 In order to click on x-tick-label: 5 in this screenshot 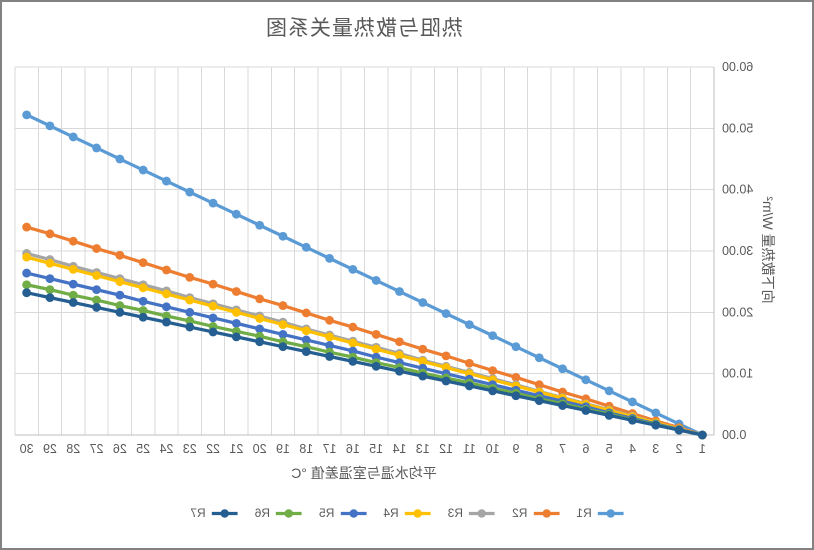, I will do `click(609, 449)`.